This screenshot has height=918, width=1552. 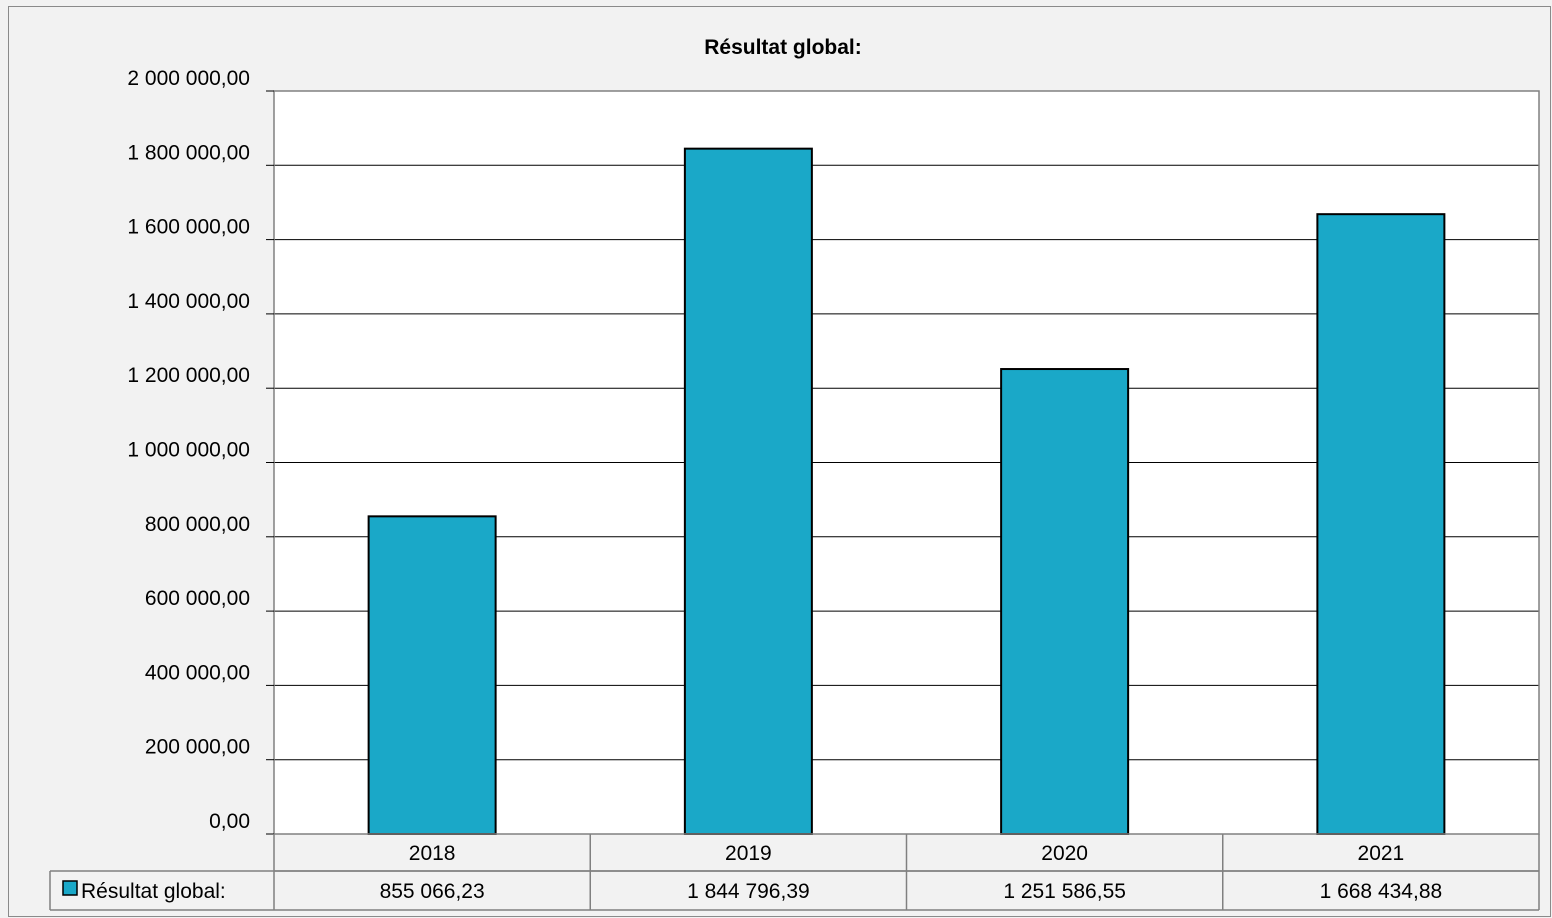 What do you see at coordinates (229, 821) in the screenshot?
I see `y-tick-label: 0,00` at bounding box center [229, 821].